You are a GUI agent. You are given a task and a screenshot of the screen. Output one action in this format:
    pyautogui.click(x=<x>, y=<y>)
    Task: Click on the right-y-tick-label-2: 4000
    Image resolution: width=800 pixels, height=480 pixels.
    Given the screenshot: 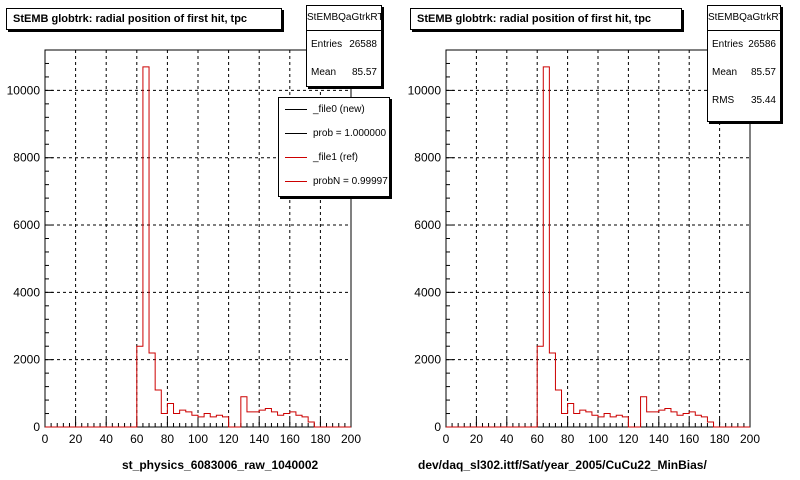 What is the action you would take?
    pyautogui.click(x=427, y=292)
    